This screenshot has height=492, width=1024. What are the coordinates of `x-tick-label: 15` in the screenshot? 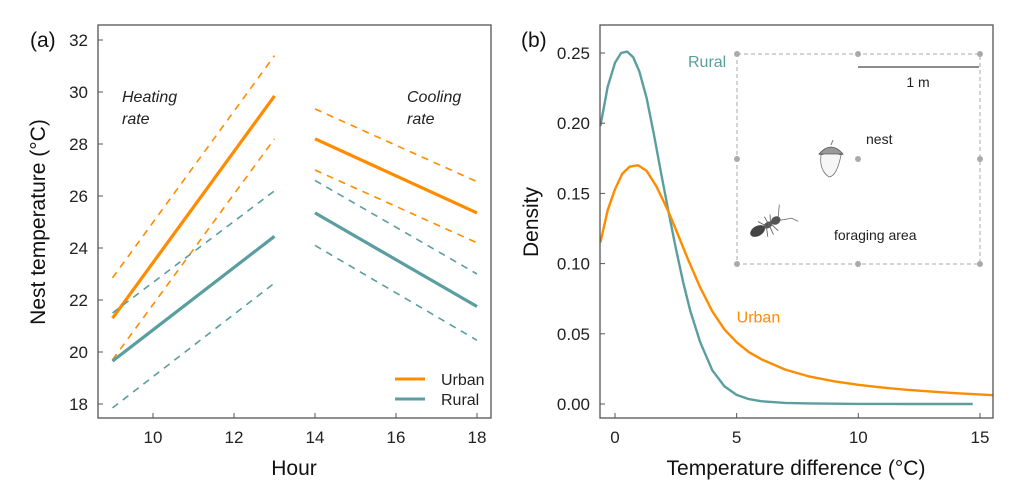 It's located at (979, 437).